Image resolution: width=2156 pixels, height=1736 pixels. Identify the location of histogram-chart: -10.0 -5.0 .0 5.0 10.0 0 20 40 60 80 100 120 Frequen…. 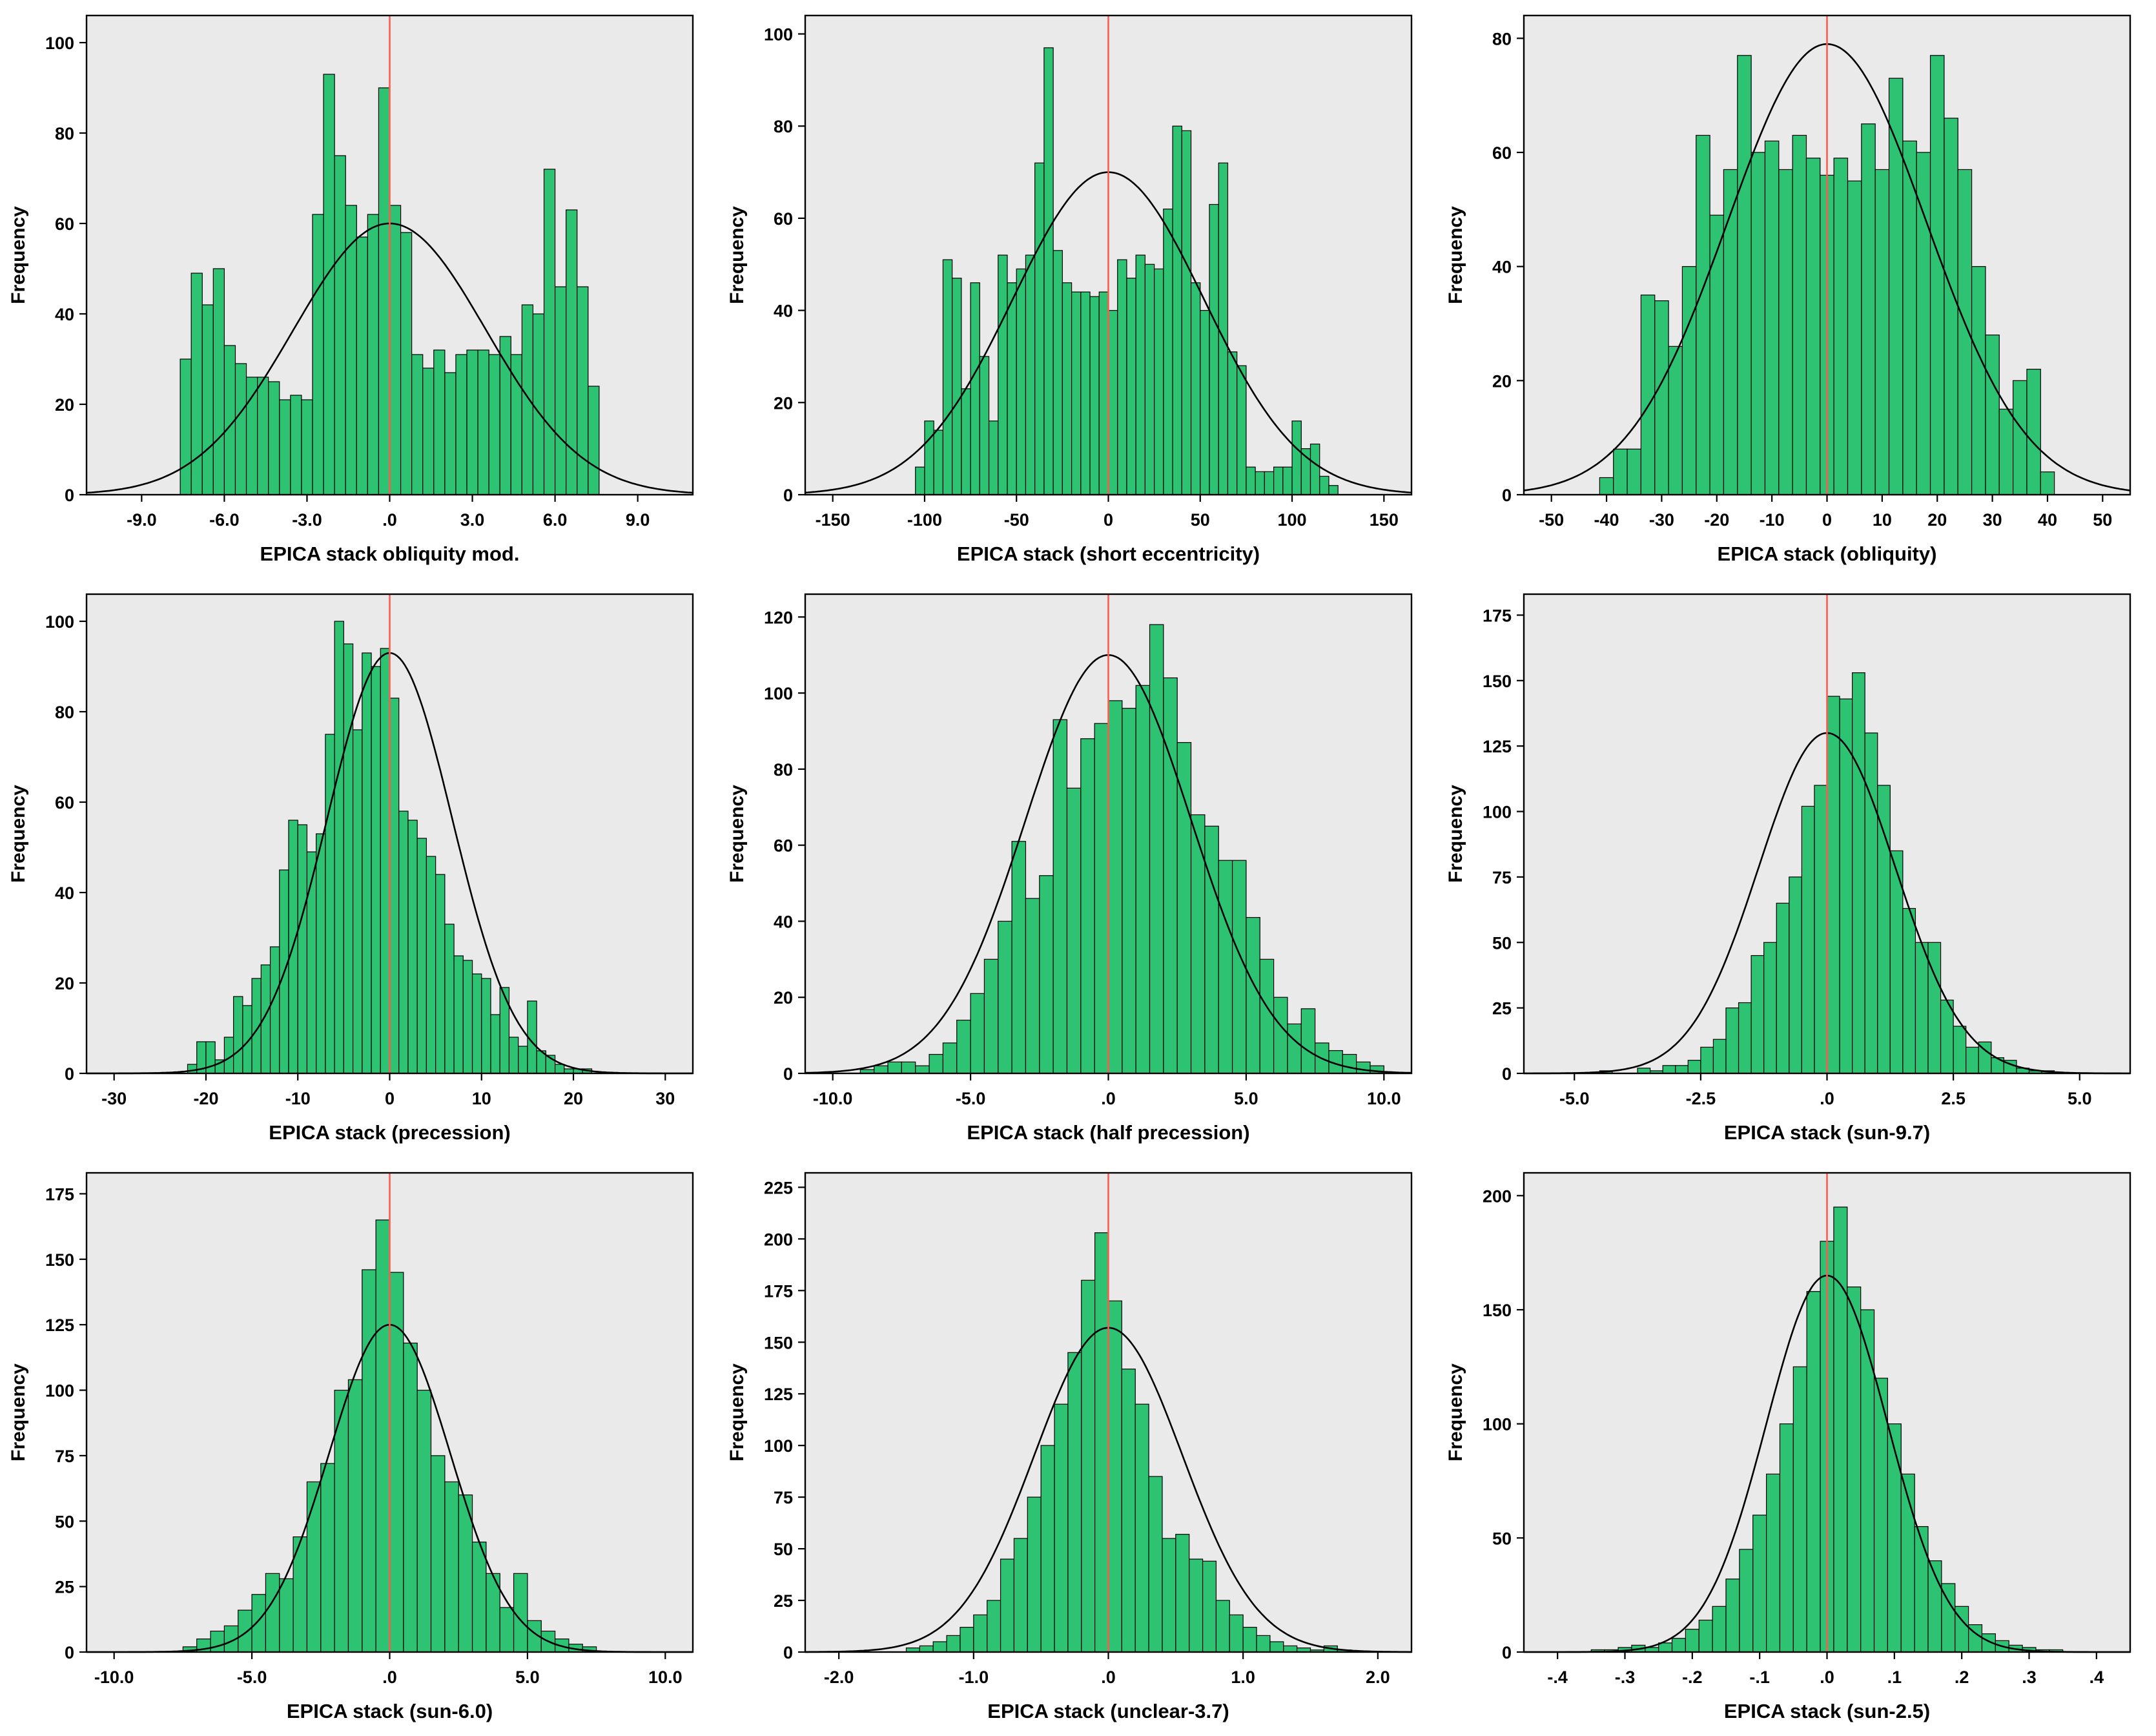
(1069, 868).